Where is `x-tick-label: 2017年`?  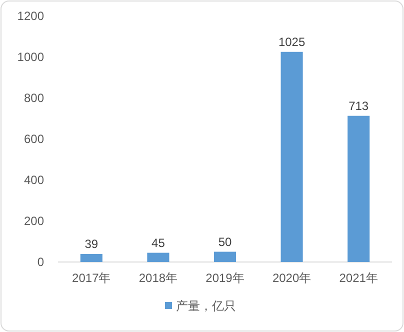 x-tick-label: 2017年 is located at coordinates (91, 278).